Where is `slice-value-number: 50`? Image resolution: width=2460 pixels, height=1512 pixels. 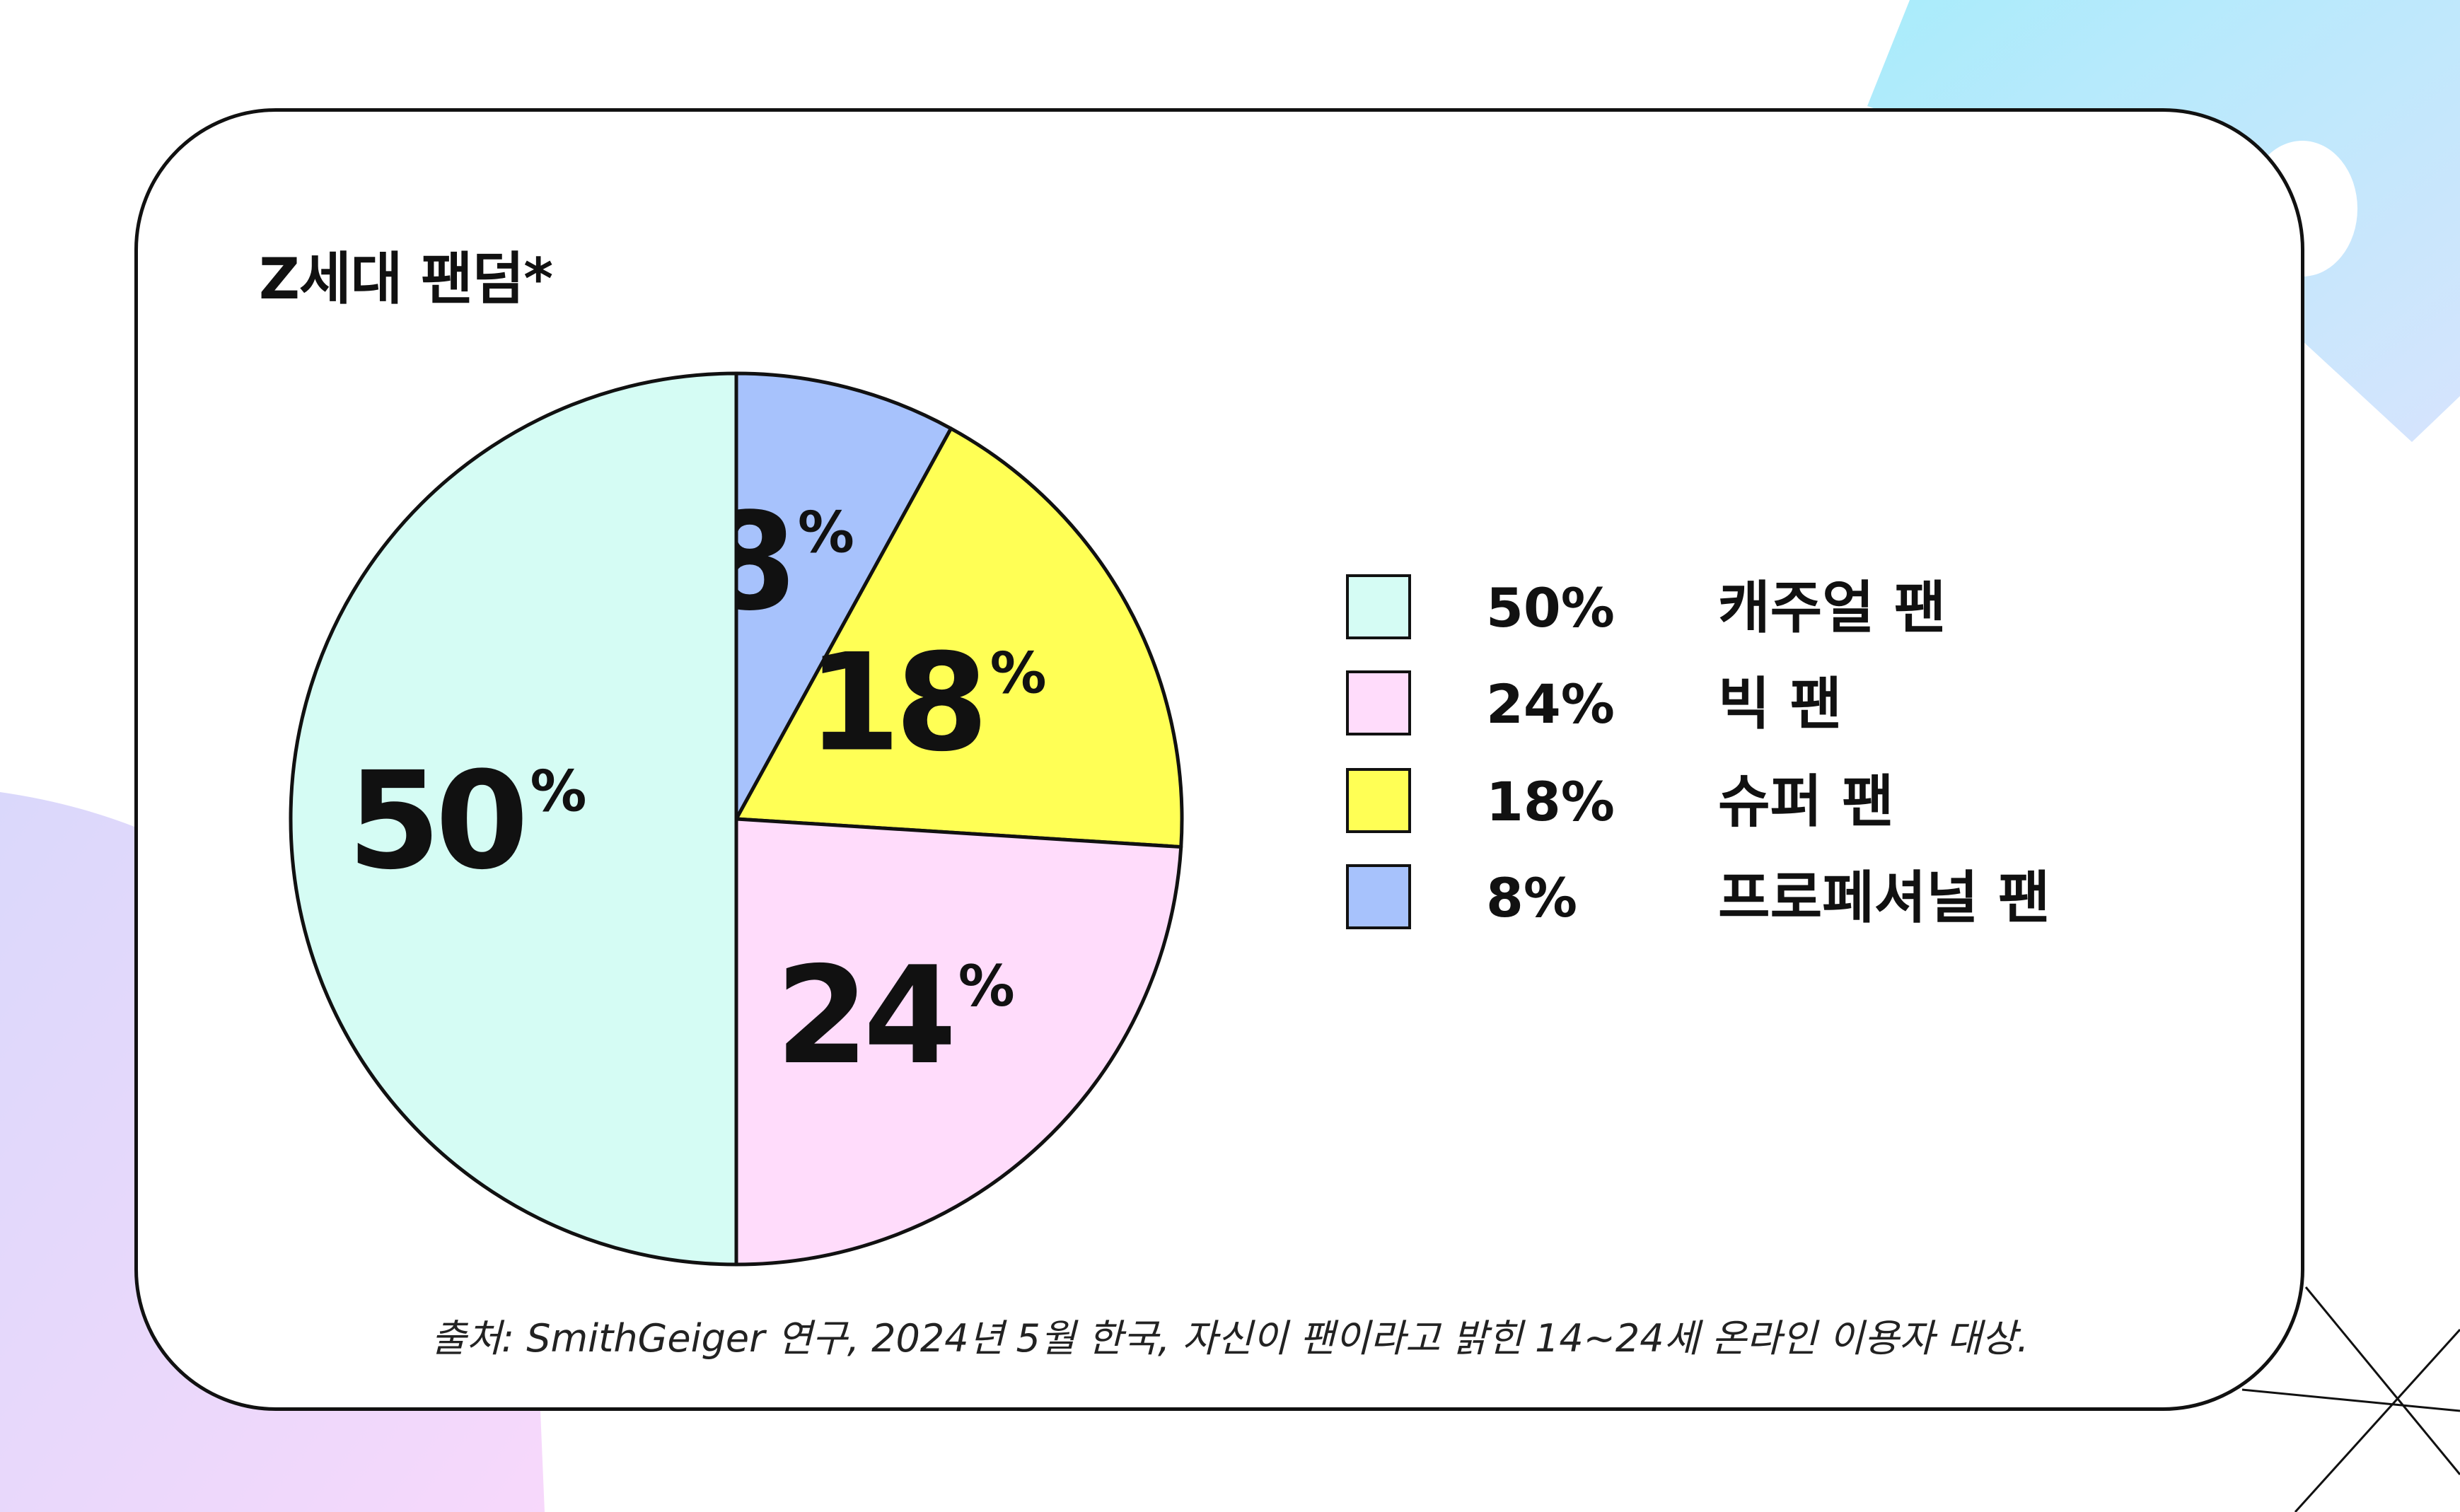 slice-value-number: 50 is located at coordinates (435, 821).